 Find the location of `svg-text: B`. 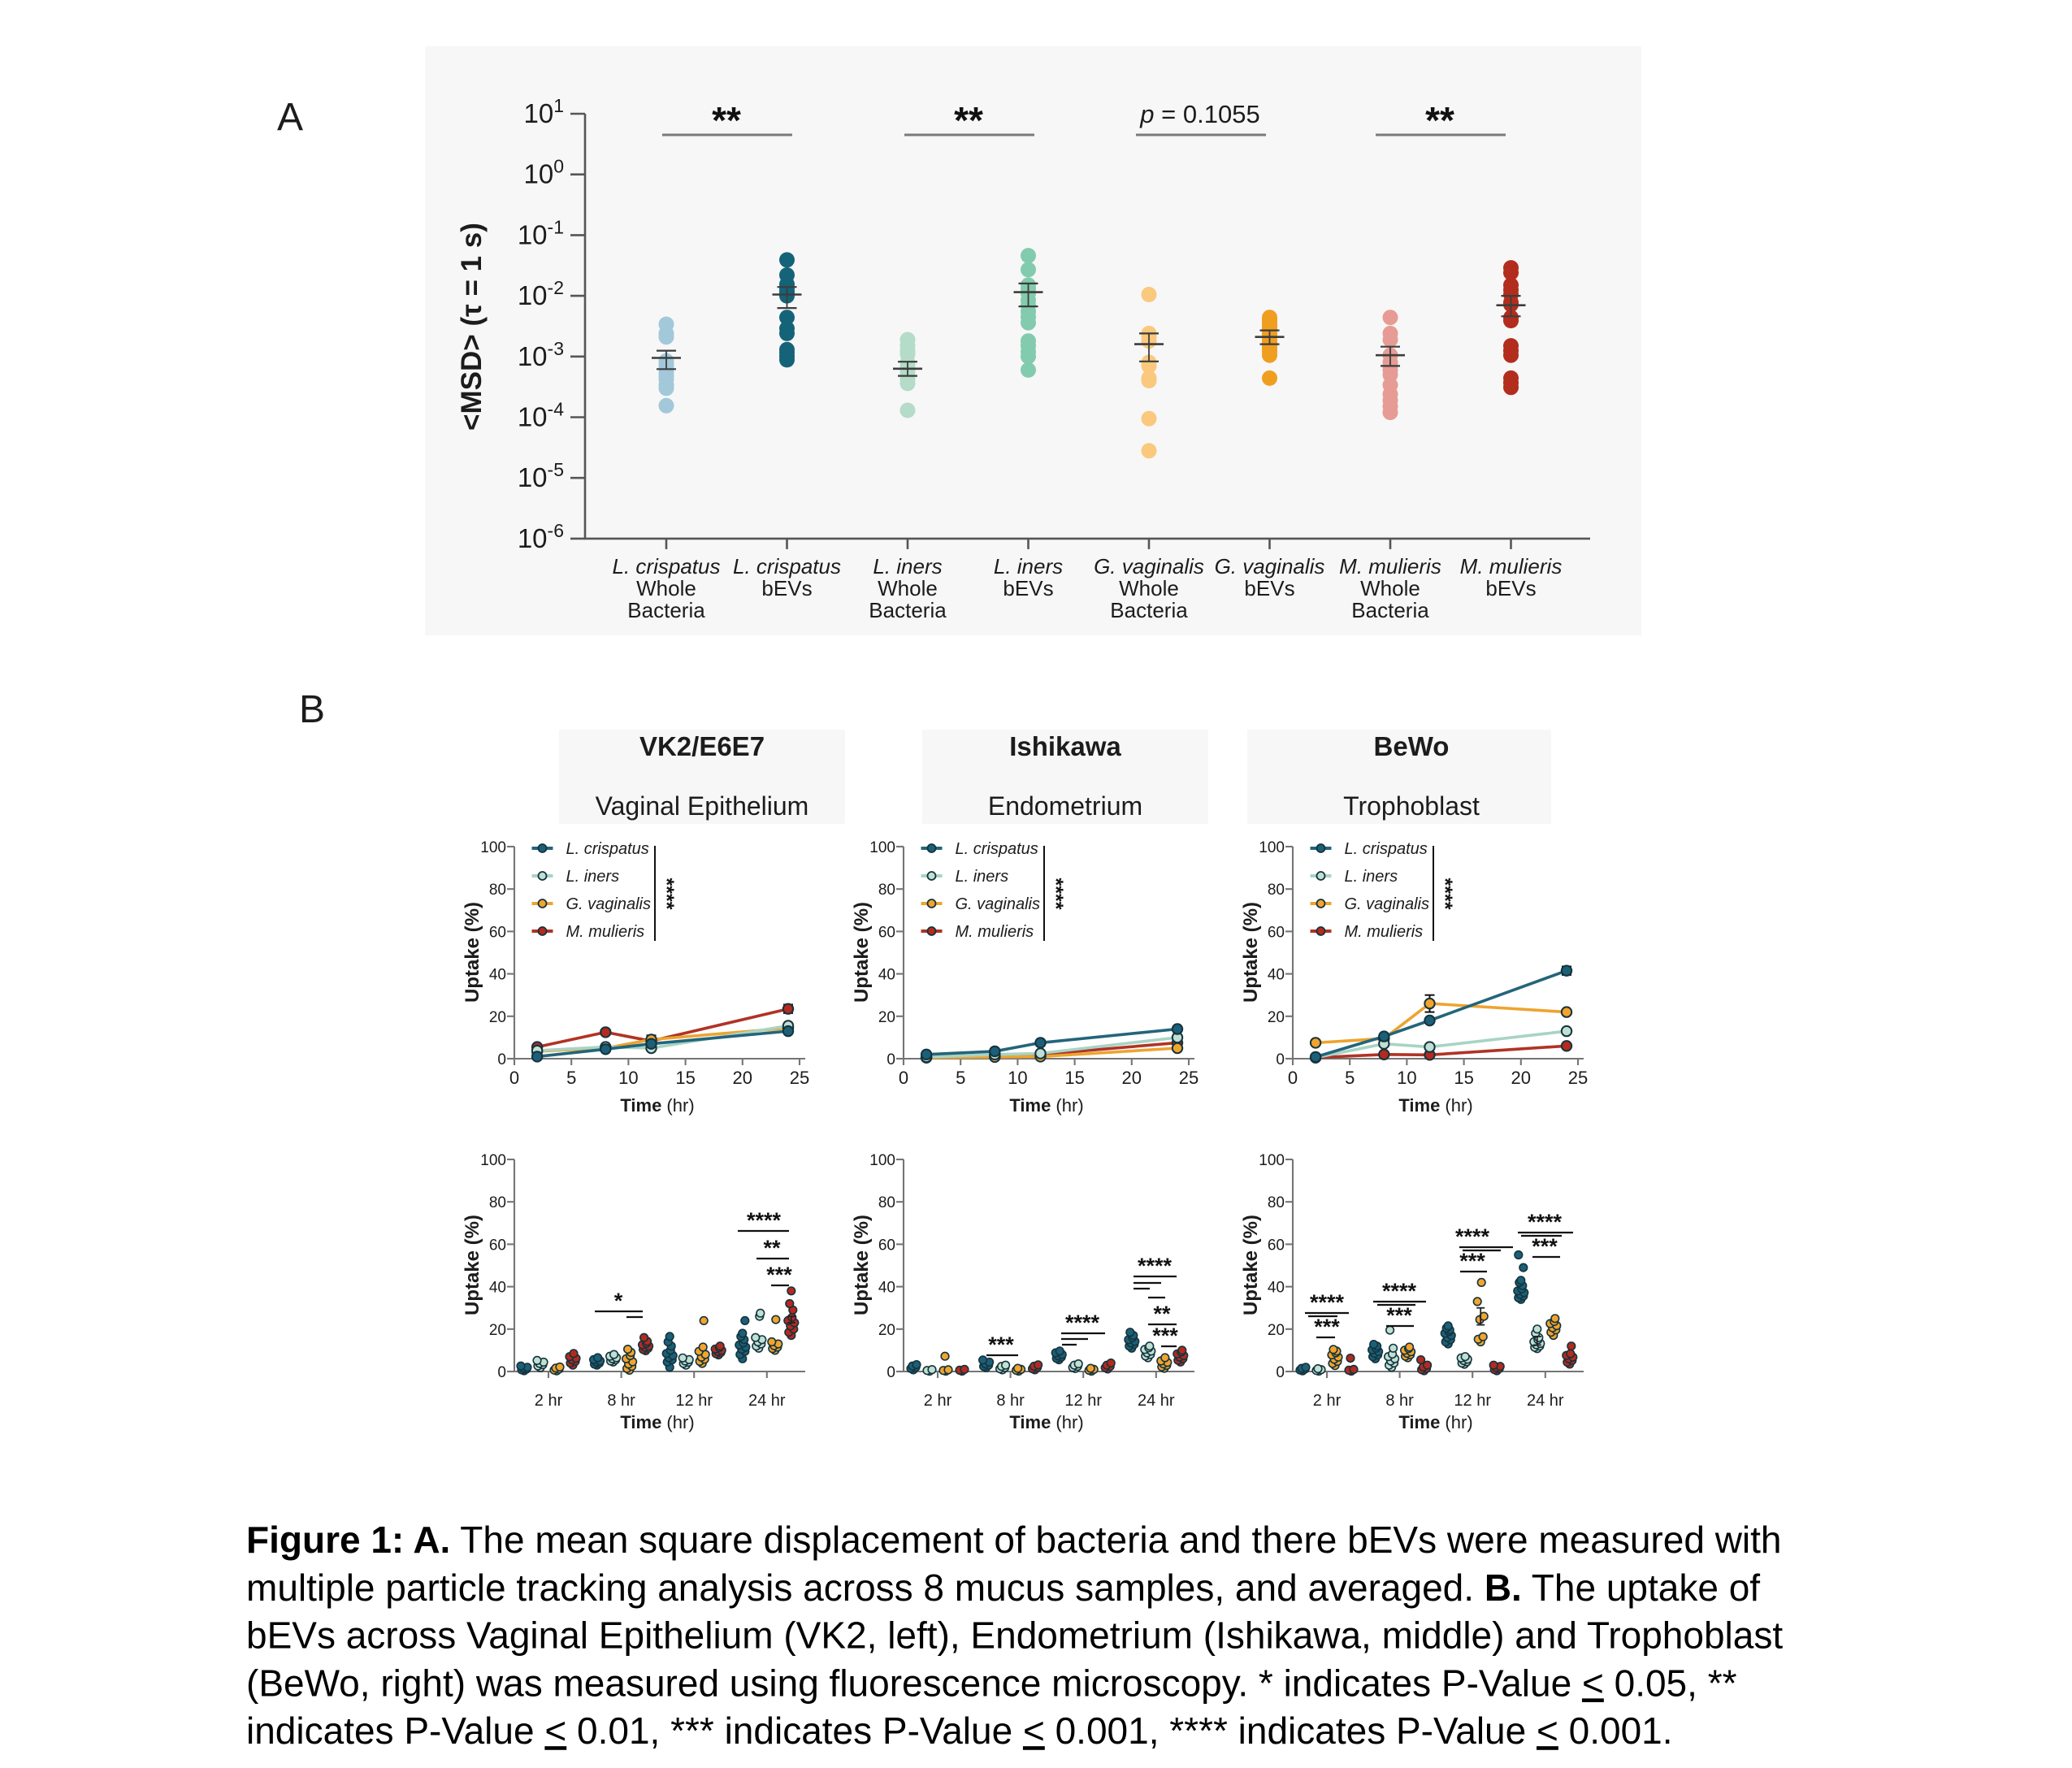

svg-text: B is located at coordinates (312, 709).